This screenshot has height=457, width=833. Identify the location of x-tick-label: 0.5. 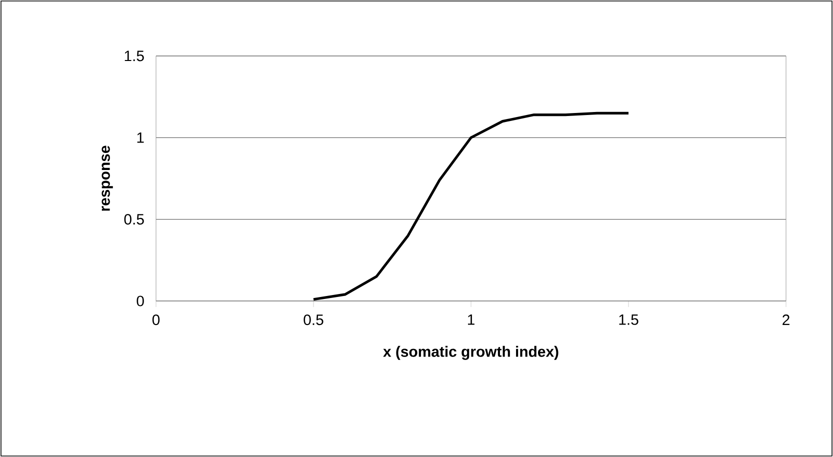
(314, 320).